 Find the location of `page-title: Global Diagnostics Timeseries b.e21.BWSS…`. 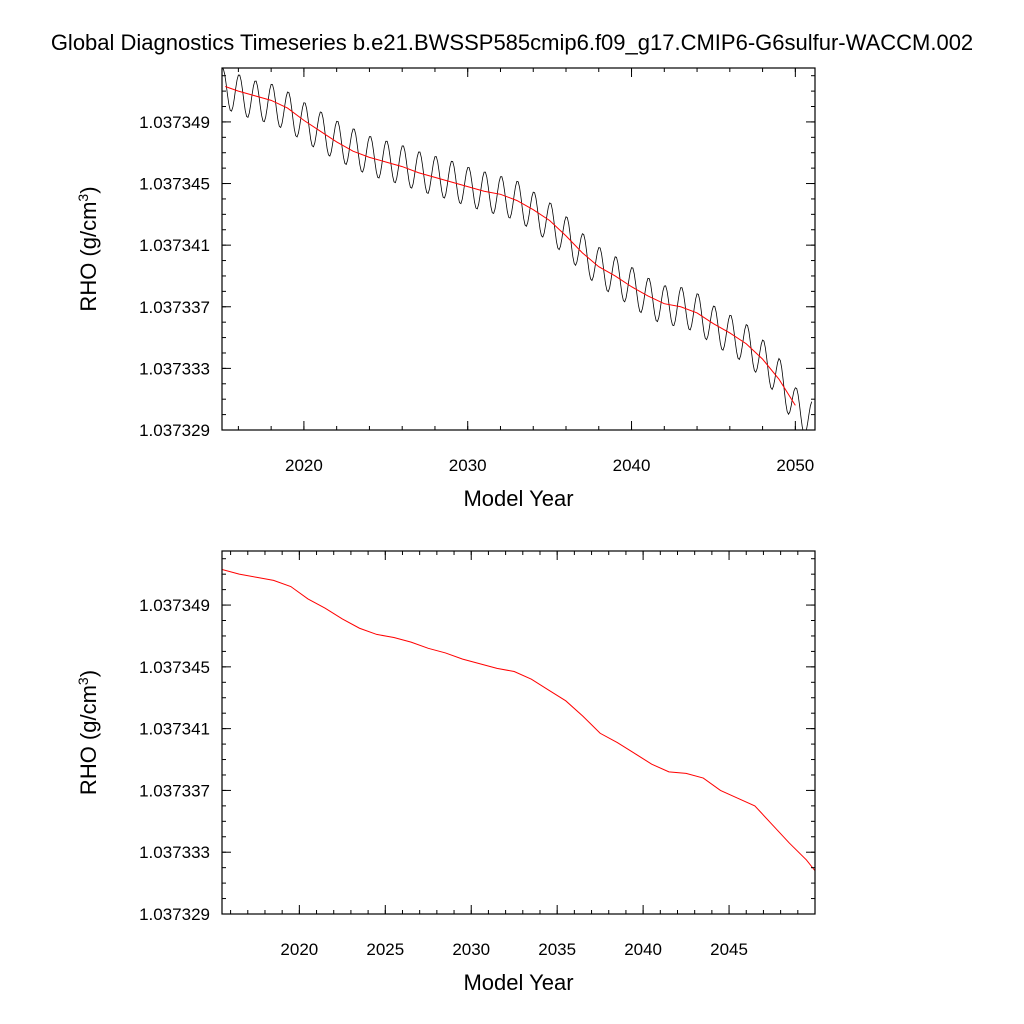

page-title: Global Diagnostics Timeseries b.e21.BWSS… is located at coordinates (512, 42).